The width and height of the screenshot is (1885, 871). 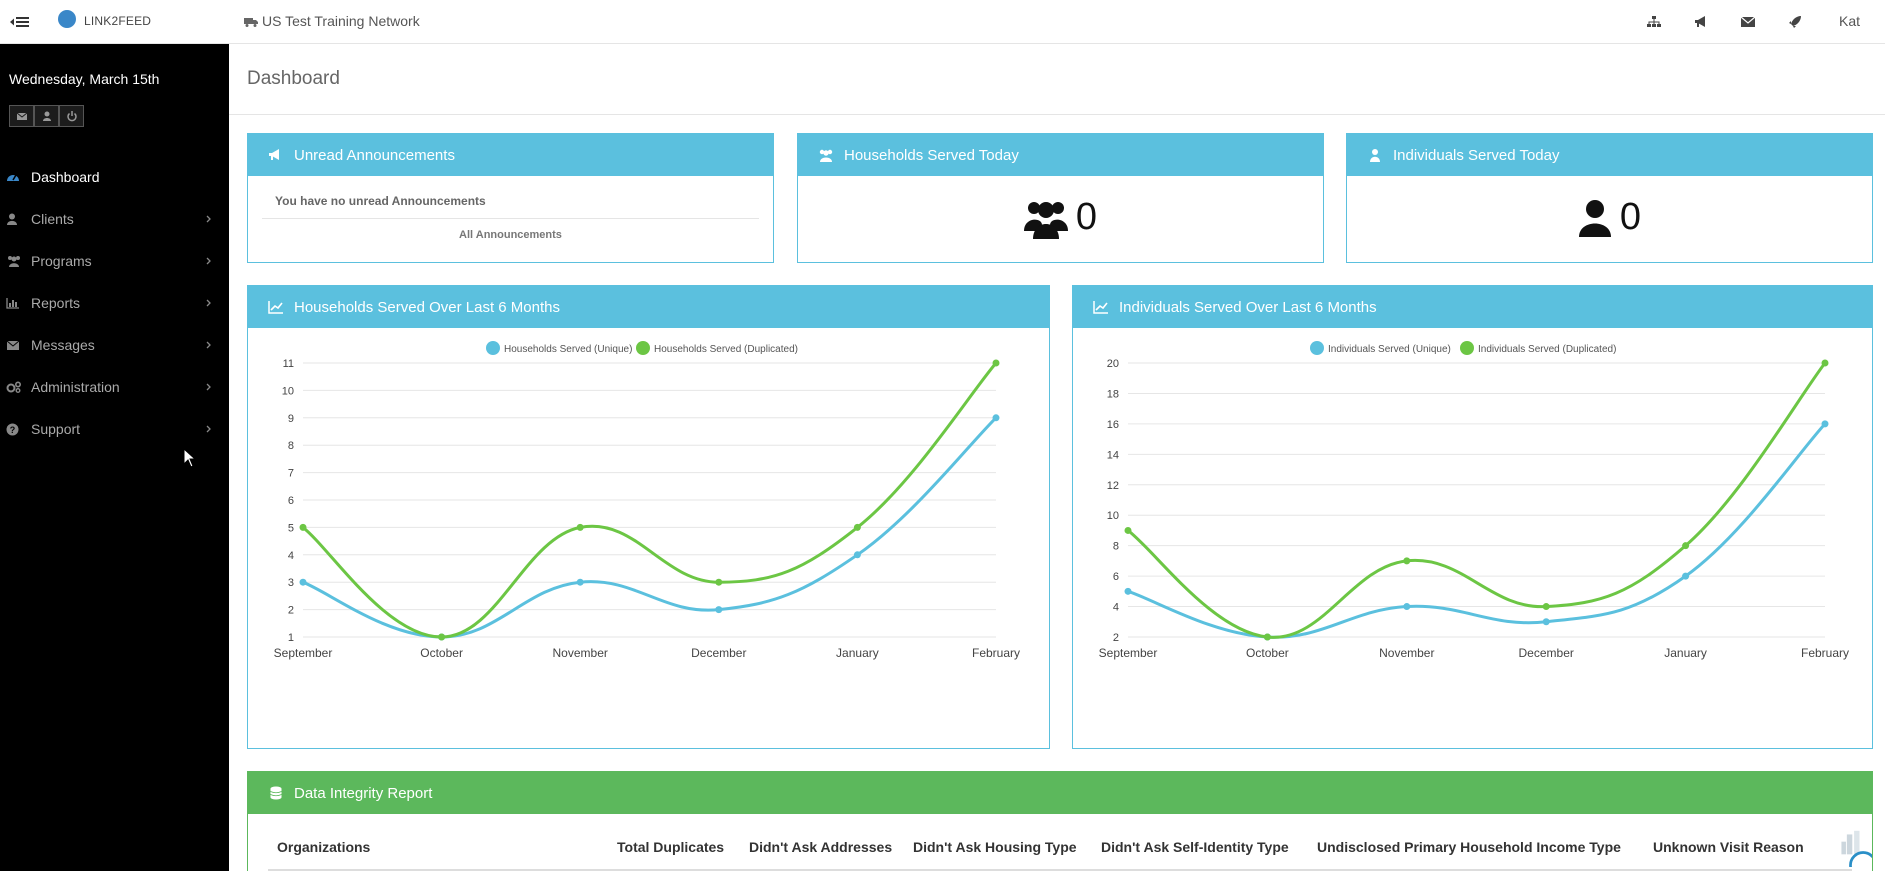 What do you see at coordinates (13, 177) in the screenshot?
I see `dashboard-icon` at bounding box center [13, 177].